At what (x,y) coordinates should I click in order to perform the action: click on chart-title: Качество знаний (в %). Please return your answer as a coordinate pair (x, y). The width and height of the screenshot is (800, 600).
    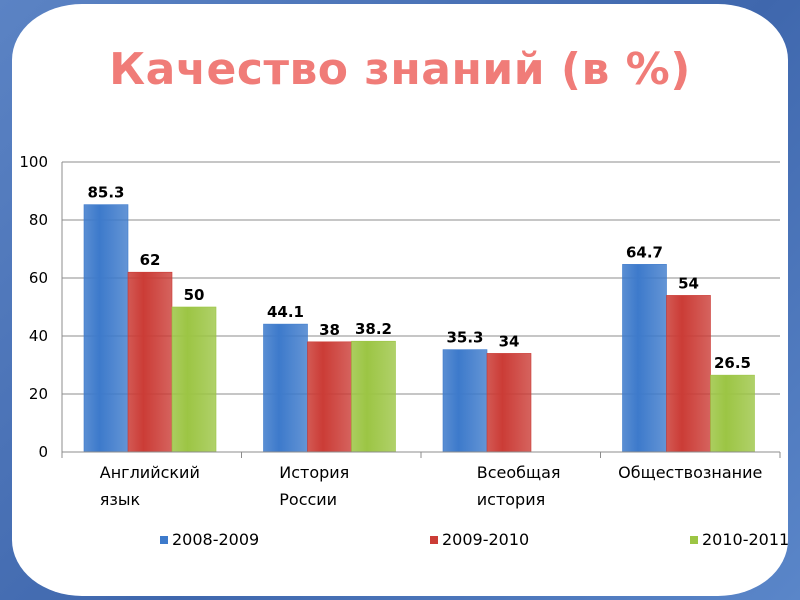
    Looking at the image, I should click on (400, 69).